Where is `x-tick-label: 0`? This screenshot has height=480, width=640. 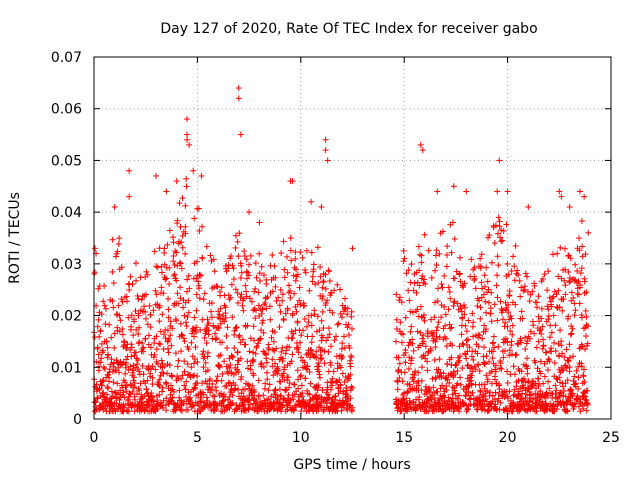 x-tick-label: 0 is located at coordinates (94, 438).